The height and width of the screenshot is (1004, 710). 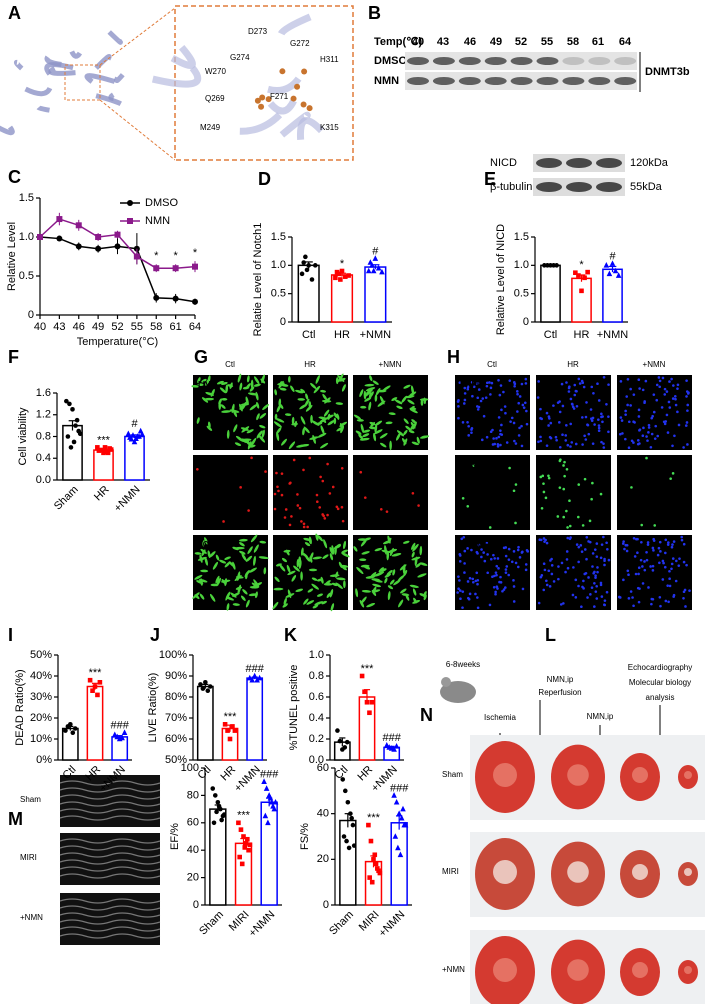 What do you see at coordinates (310, 364) in the screenshot?
I see `column-label: HR` at bounding box center [310, 364].